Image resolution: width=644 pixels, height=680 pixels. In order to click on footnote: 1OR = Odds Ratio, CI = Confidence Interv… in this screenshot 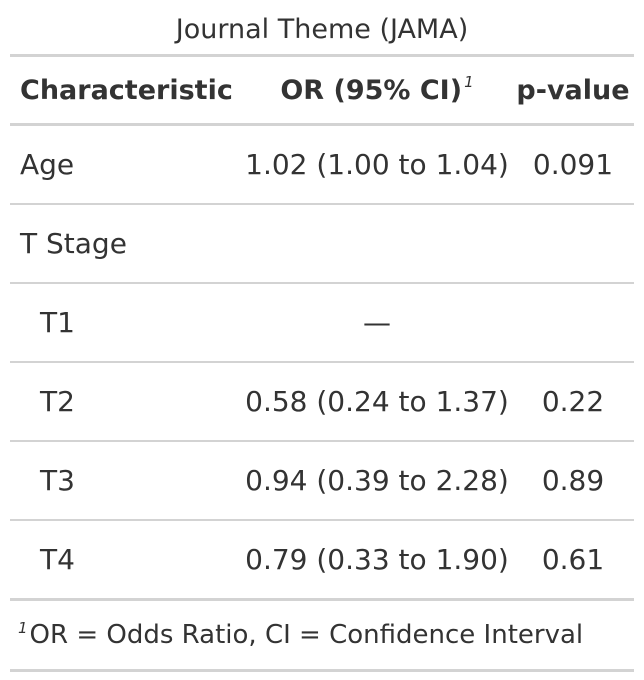, I will do `click(322, 634)`.